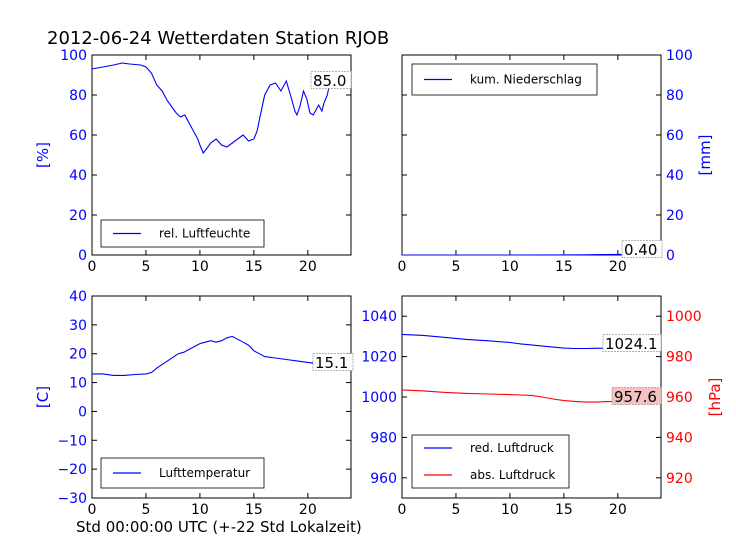 This screenshot has height=552, width=736. I want to click on y-tick-label-left: 1040, so click(379, 317).